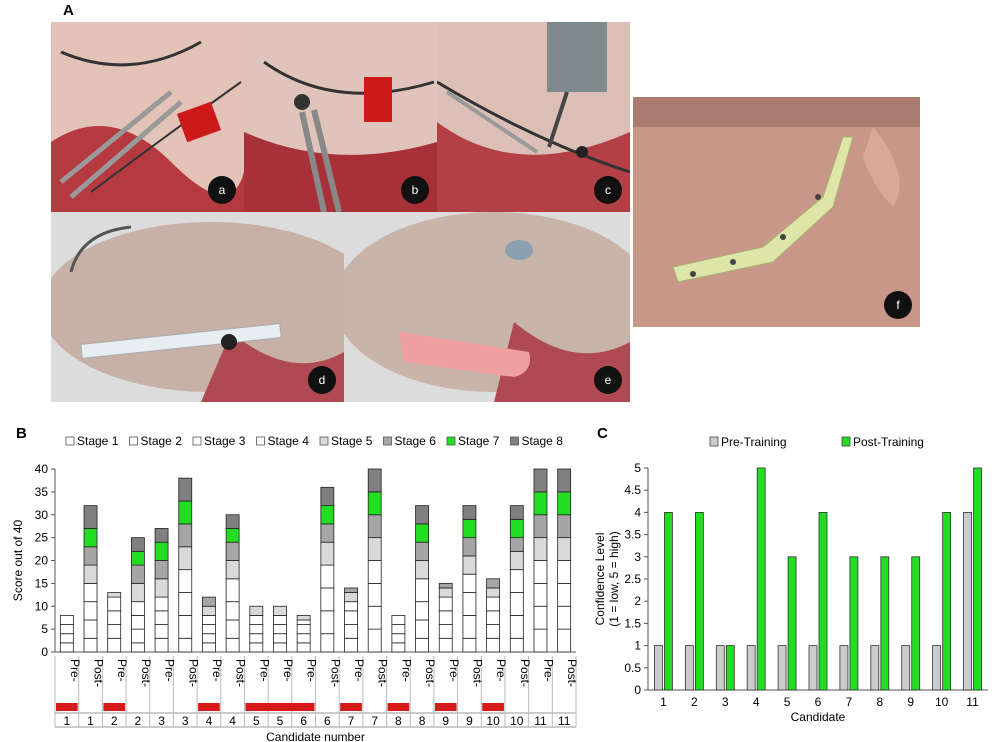 This screenshot has height=742, width=1006. Describe the element at coordinates (416, 441) in the screenshot. I see `legend-label-6: Stage 6` at that location.